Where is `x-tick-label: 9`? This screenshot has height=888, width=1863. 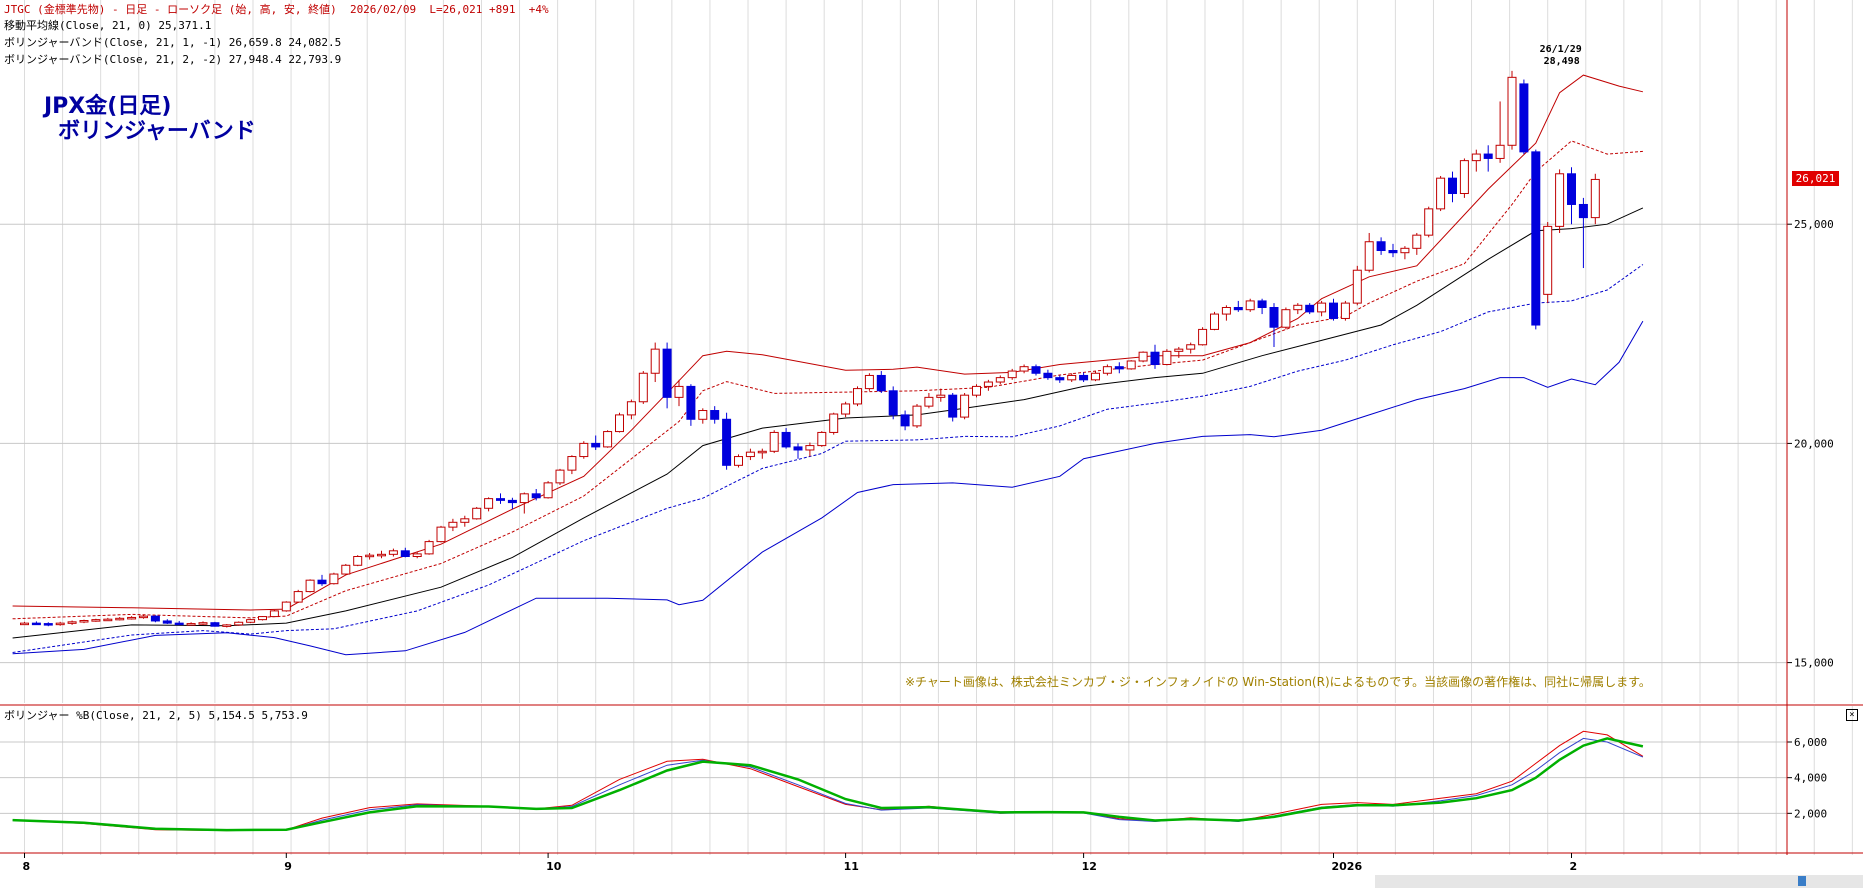 x-tick-label: 9 is located at coordinates (288, 866).